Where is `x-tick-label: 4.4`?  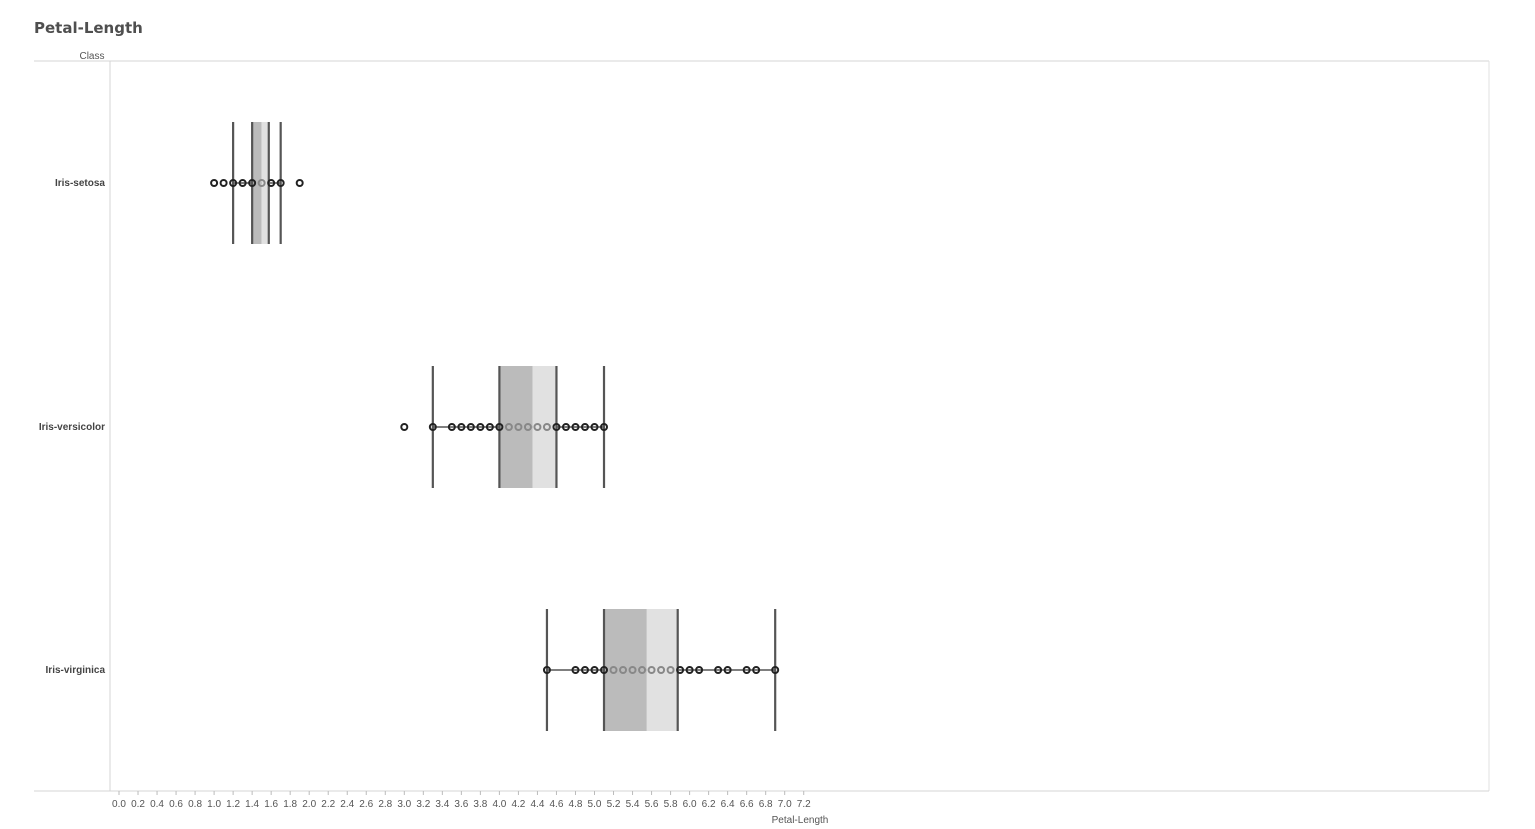 x-tick-label: 4.4 is located at coordinates (537, 804).